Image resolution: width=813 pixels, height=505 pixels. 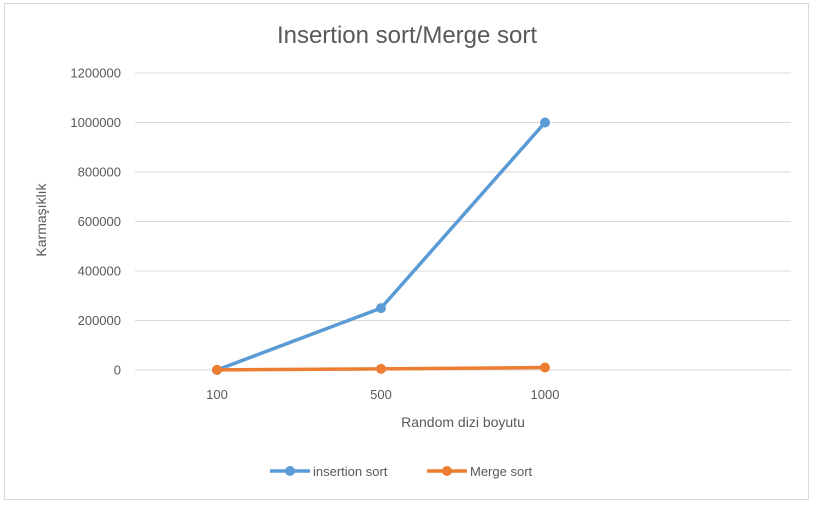 I want to click on y-axis-title: Karmaşıklık, so click(x=41, y=219).